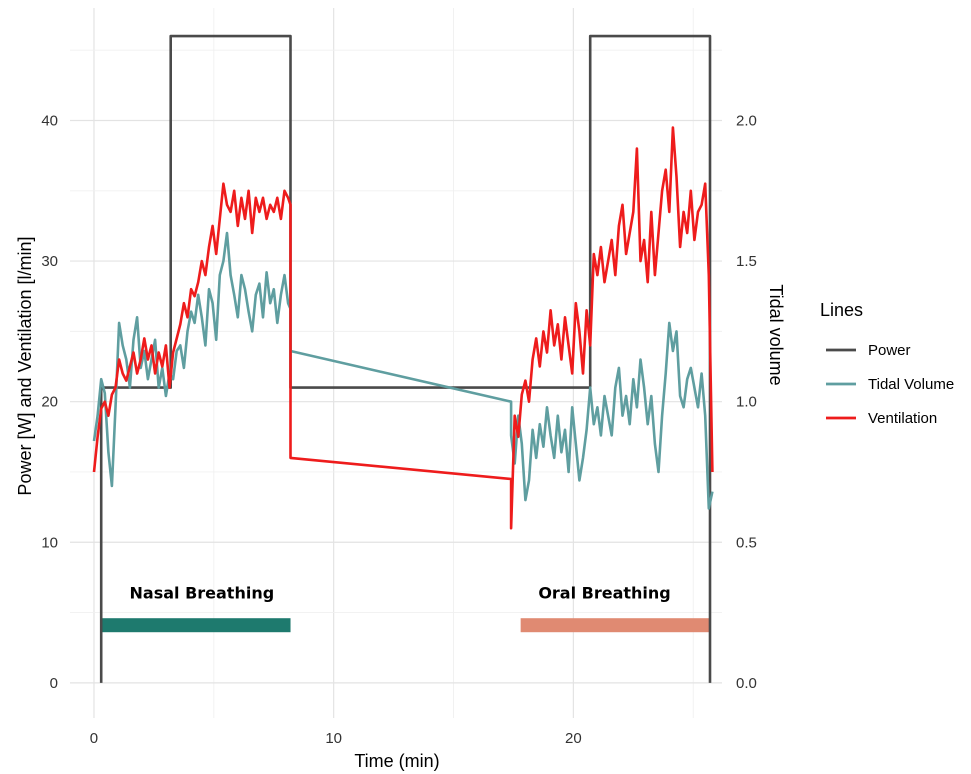 Image resolution: width=971 pixels, height=774 pixels. I want to click on x-axis-title: Time (min), so click(396, 761).